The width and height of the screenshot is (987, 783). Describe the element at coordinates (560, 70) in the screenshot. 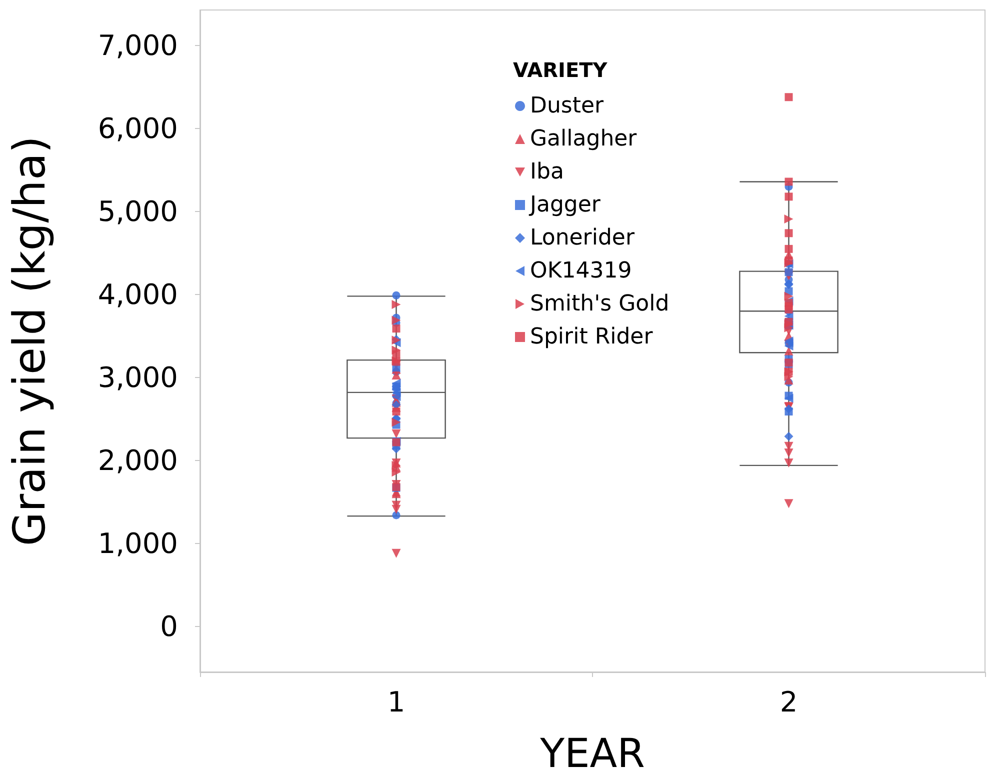

I see `legend-title: VARIETY` at that location.